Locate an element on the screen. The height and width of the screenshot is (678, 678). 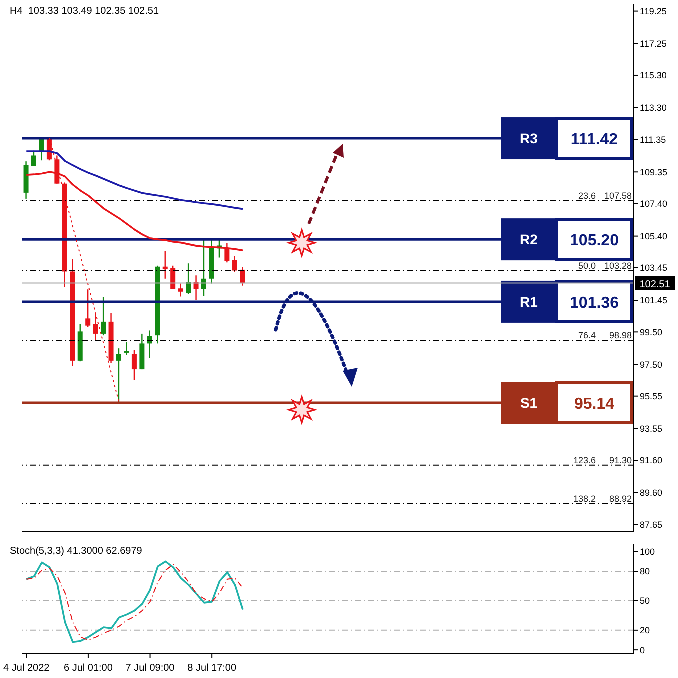
y-tick-label: 80 is located at coordinates (645, 571).